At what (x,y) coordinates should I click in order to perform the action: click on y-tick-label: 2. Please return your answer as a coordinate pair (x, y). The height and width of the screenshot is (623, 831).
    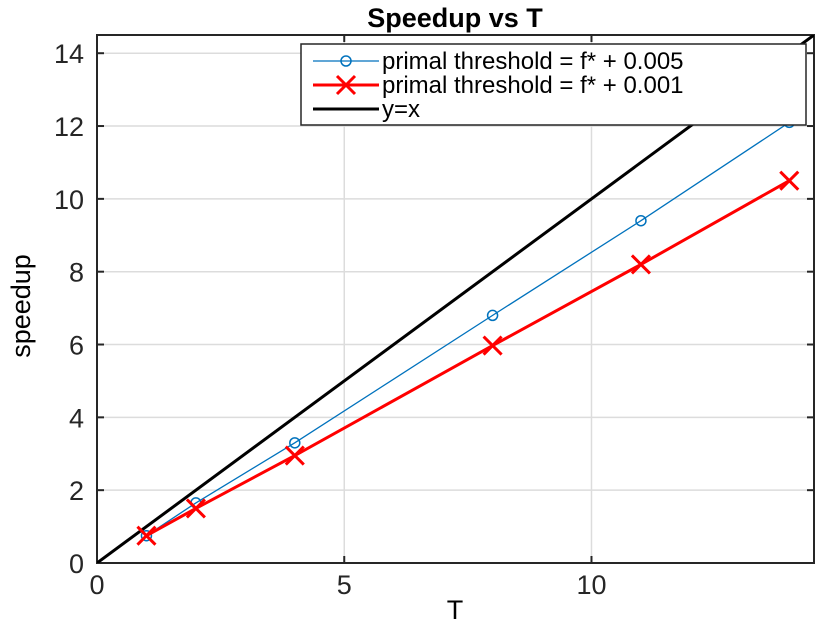
    Looking at the image, I should click on (76, 491).